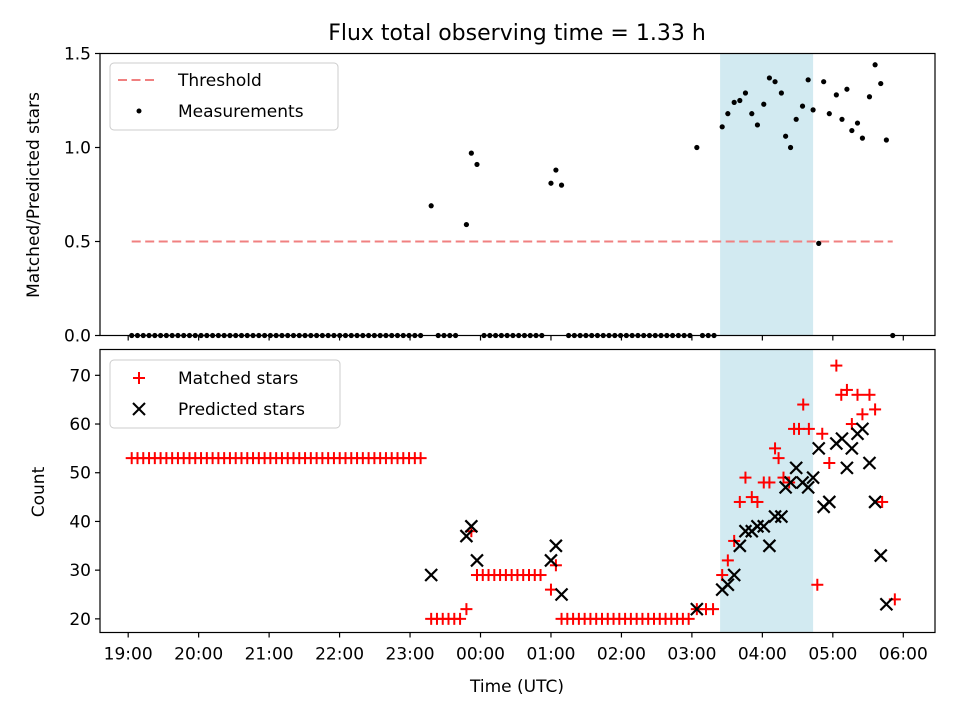  I want to click on legend-predicted-label: Predicted stars, so click(241, 410).